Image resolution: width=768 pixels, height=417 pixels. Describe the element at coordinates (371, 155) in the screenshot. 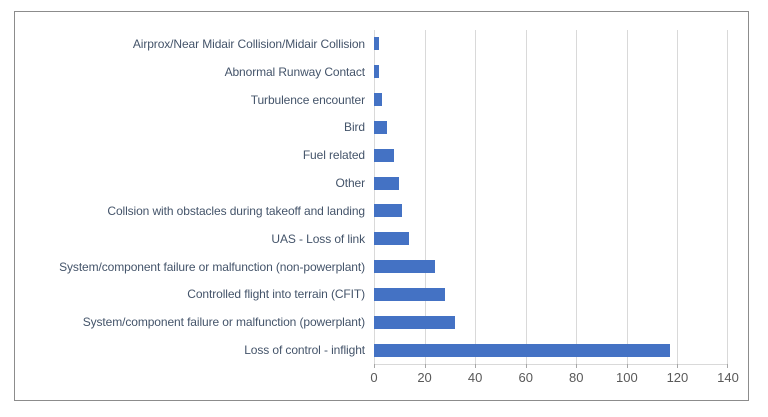

I see `chart-row: Fuel related` at that location.